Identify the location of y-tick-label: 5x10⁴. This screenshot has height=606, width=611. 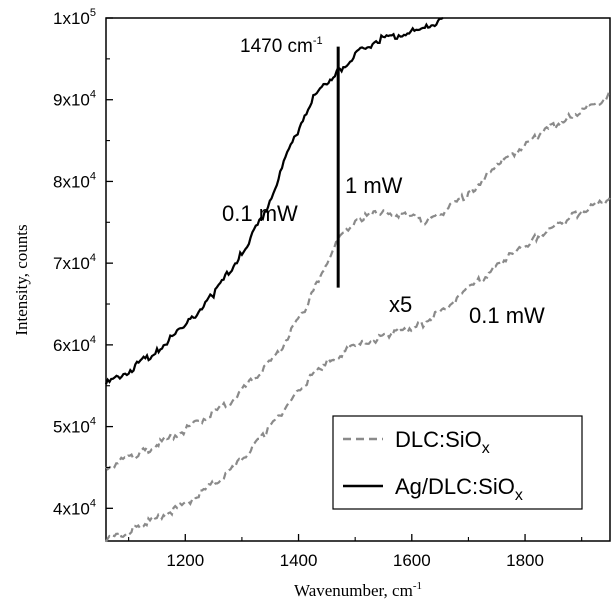
(74, 426).